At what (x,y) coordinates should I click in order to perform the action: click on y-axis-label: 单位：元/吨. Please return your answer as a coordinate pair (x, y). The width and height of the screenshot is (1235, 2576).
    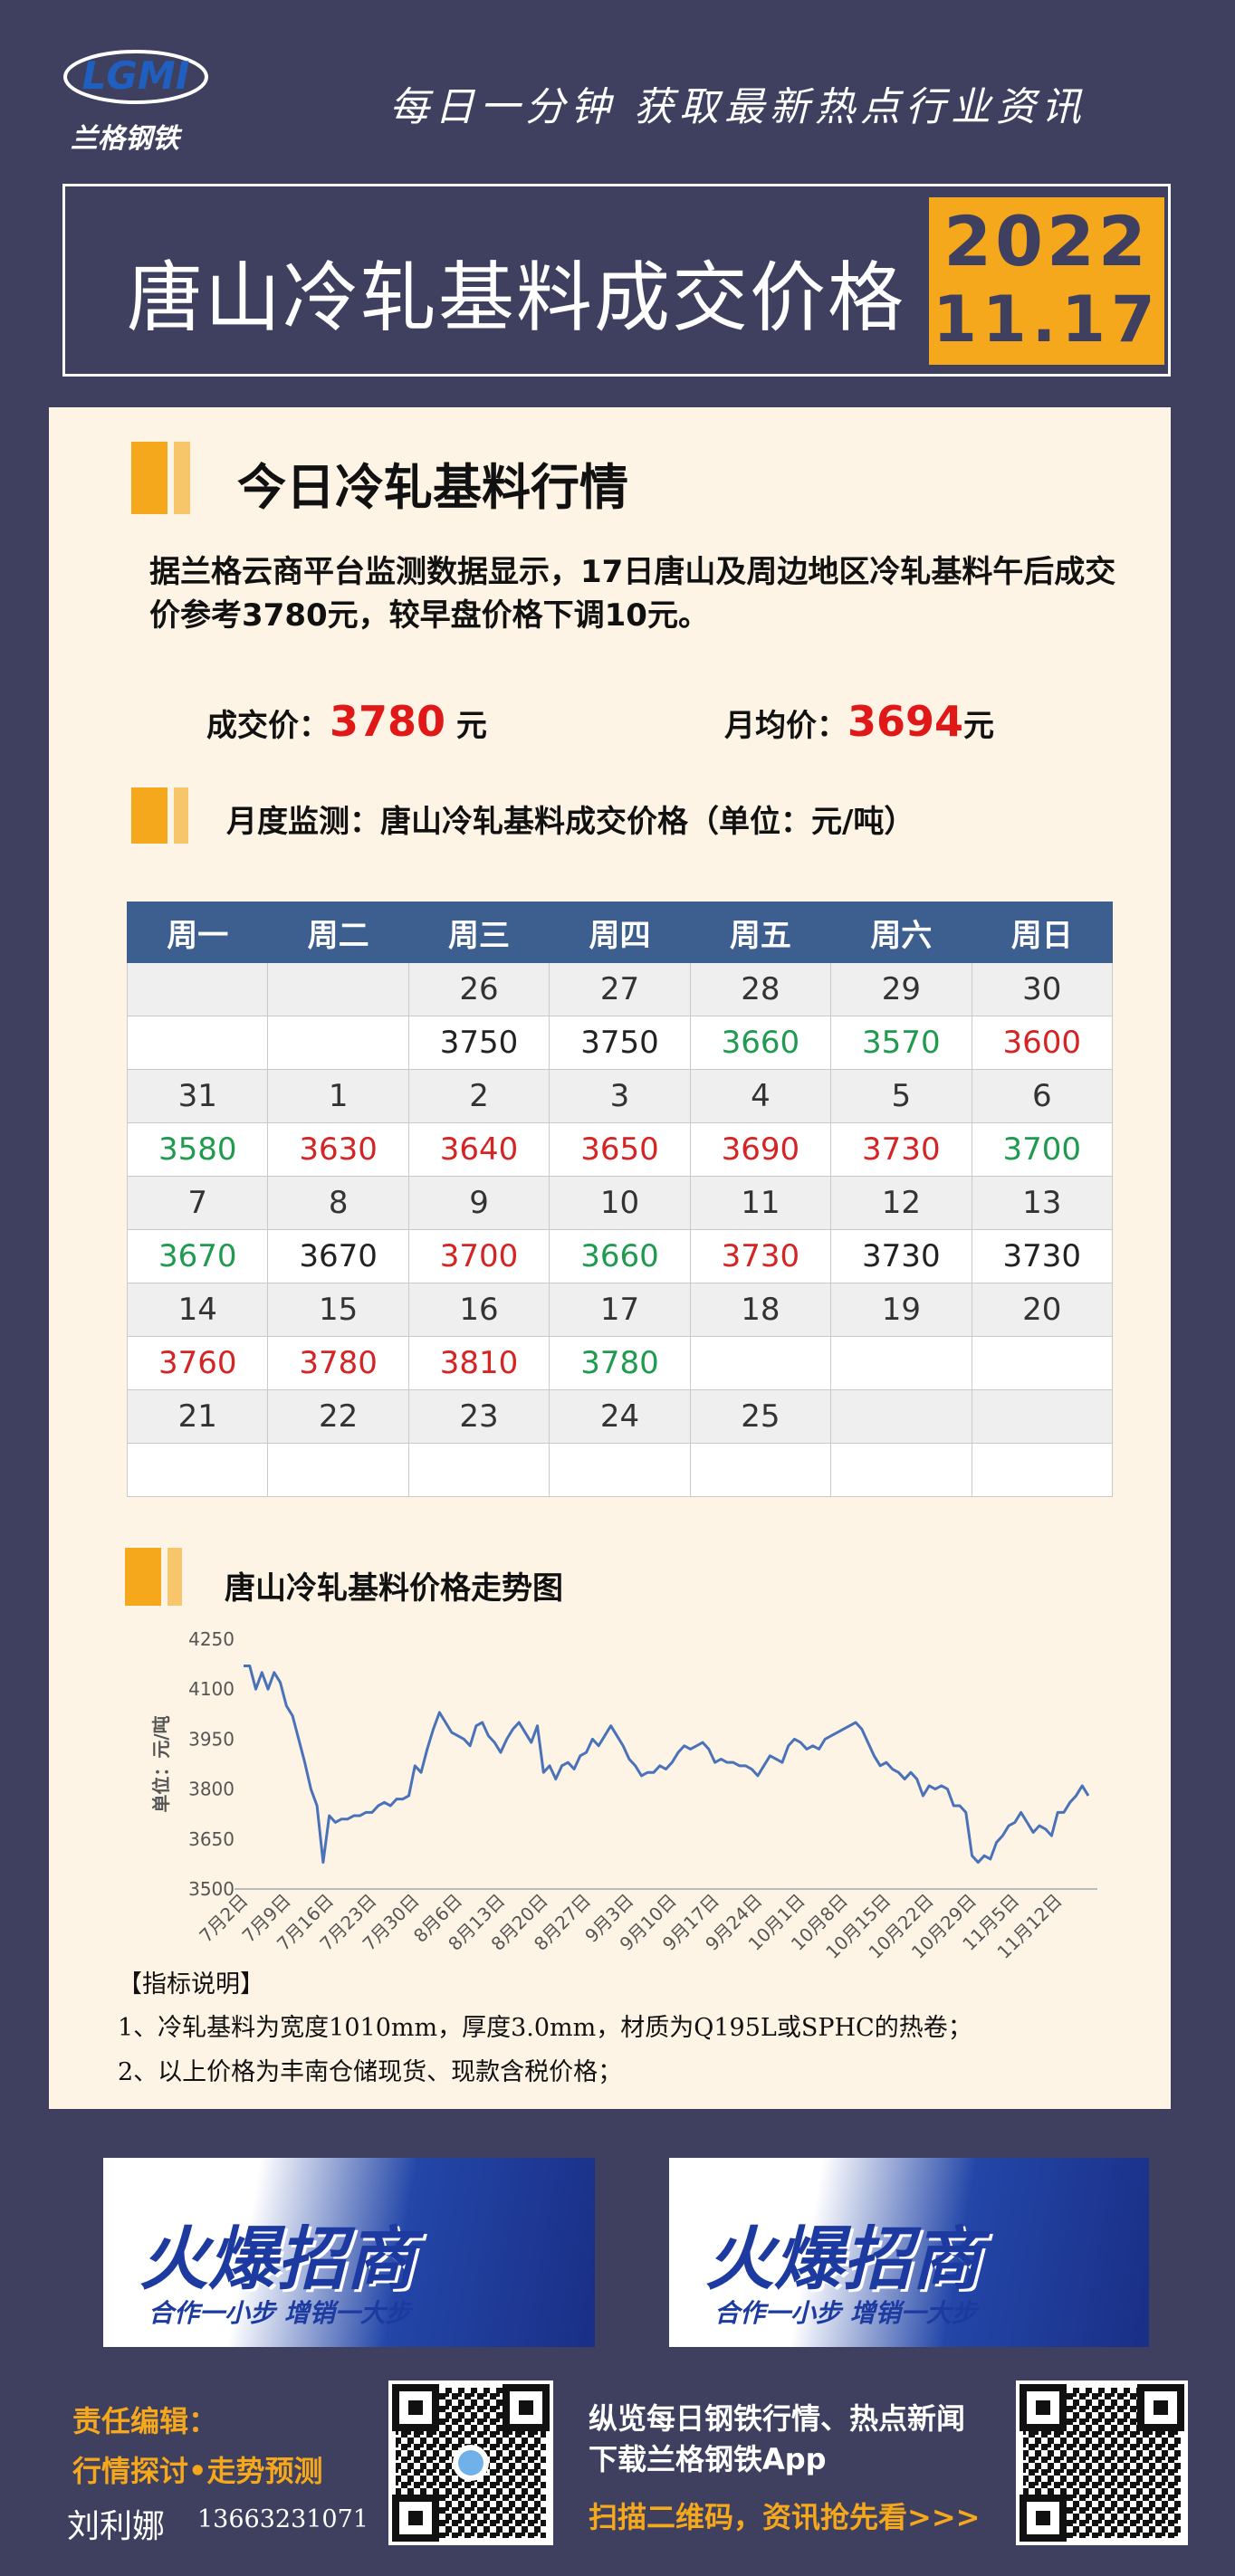
    Looking at the image, I should click on (161, 1763).